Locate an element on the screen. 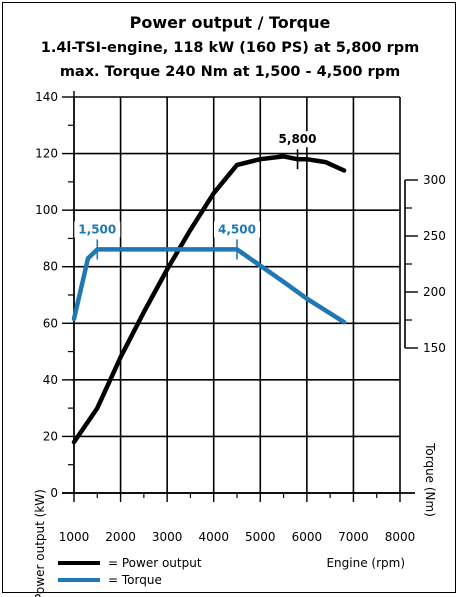 The image size is (460, 597). annotation-label: 5,800 is located at coordinates (298, 139).